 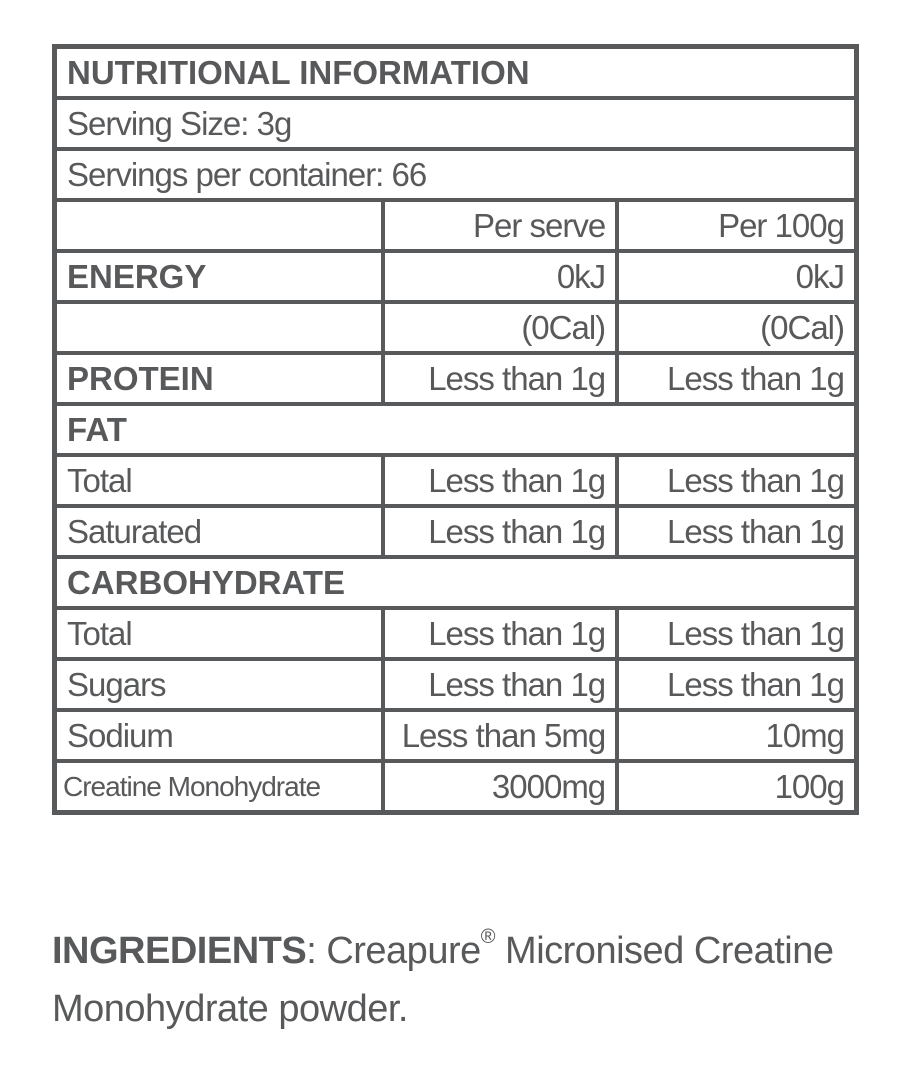 I want to click on table-title: NUTRITIONAL INFORMATION, so click(x=455, y=72).